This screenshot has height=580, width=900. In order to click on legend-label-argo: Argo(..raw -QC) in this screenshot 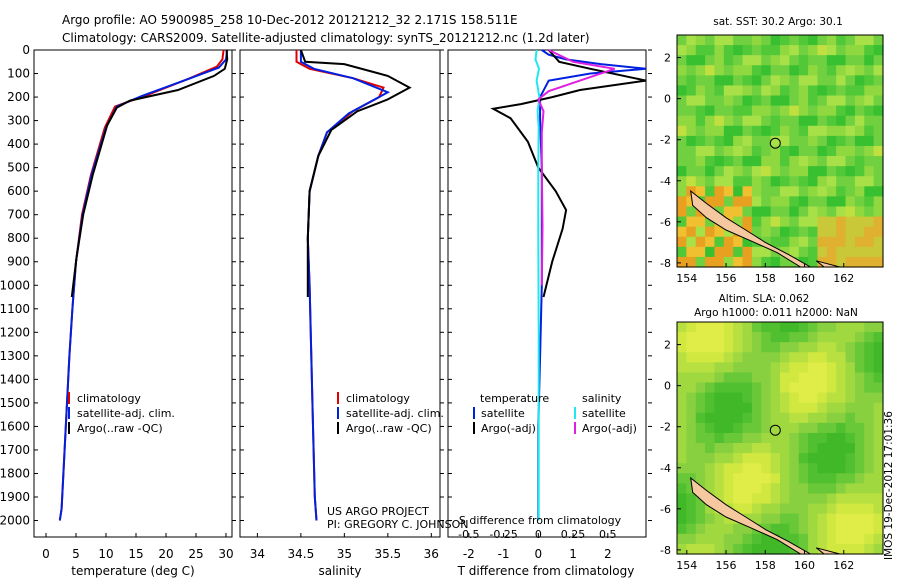, I will do `click(389, 428)`.